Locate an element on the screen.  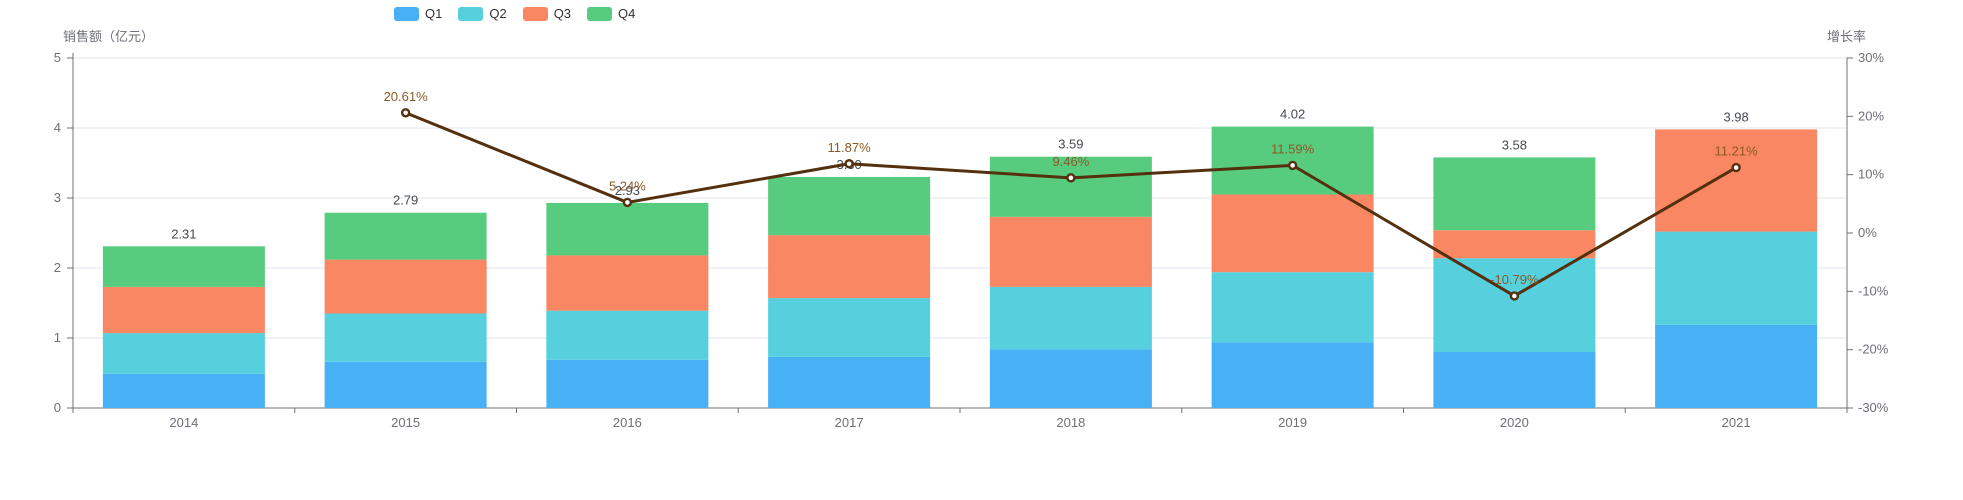
legend-swatch-q3 is located at coordinates (535, 13).